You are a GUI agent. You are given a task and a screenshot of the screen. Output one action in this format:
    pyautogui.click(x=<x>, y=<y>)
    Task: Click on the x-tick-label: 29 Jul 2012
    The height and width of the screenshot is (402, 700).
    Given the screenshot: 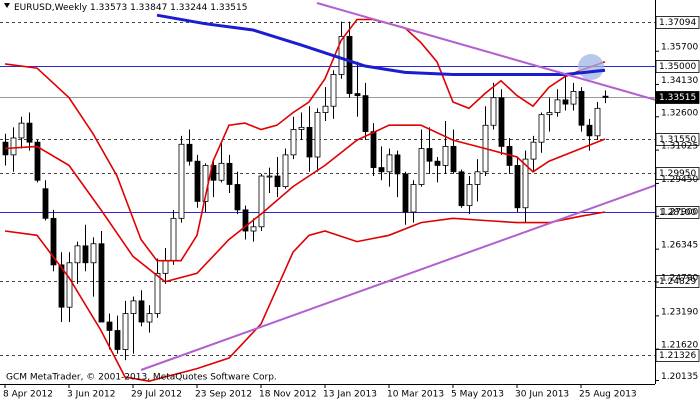 What is the action you would take?
    pyautogui.click(x=156, y=395)
    